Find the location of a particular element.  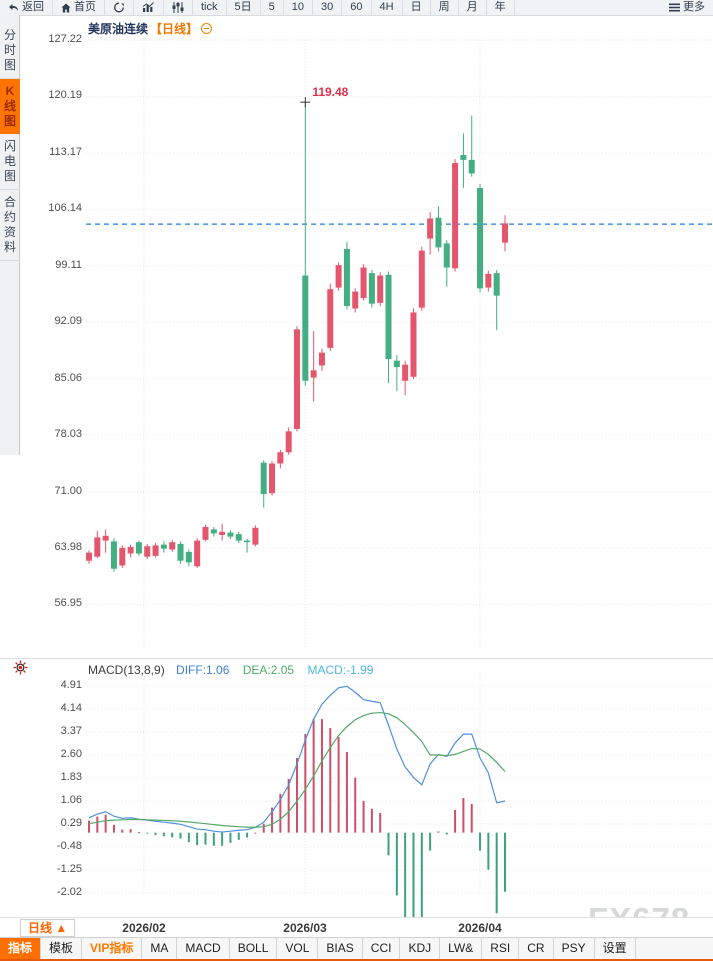

toolbar-button-label: 周 is located at coordinates (444, 7).